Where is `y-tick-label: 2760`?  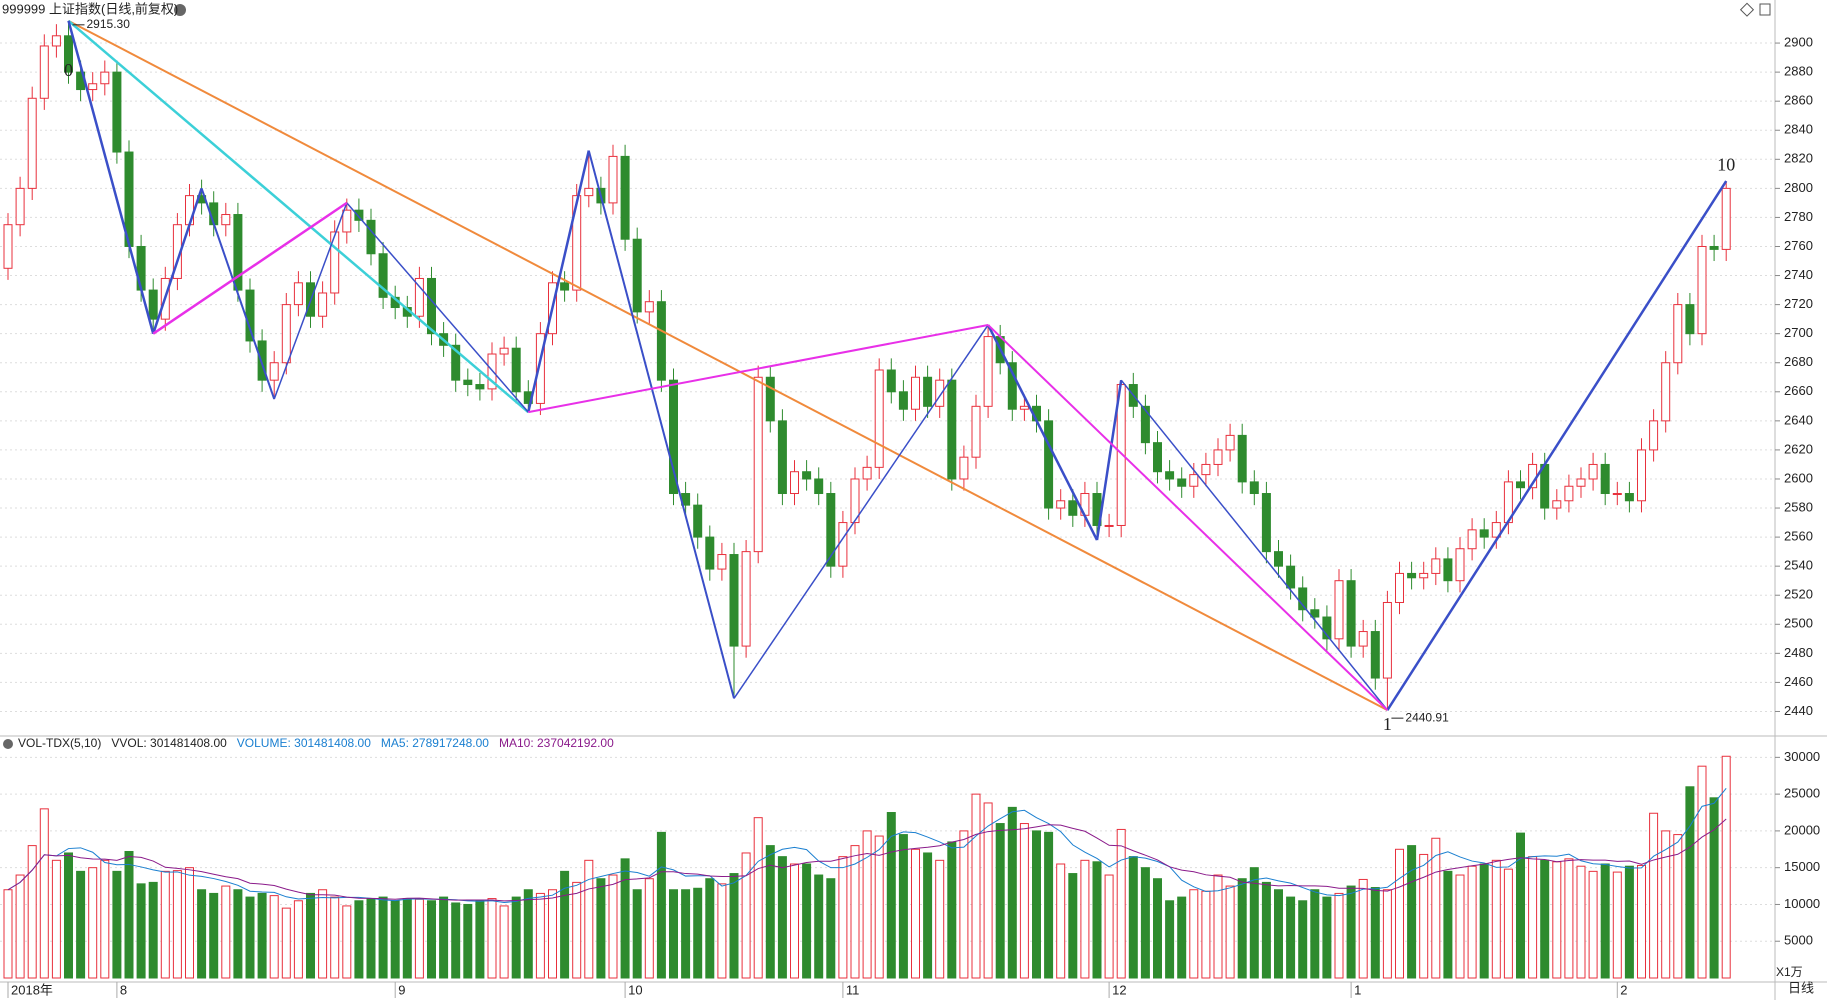
y-tick-label: 2760 is located at coordinates (1798, 245).